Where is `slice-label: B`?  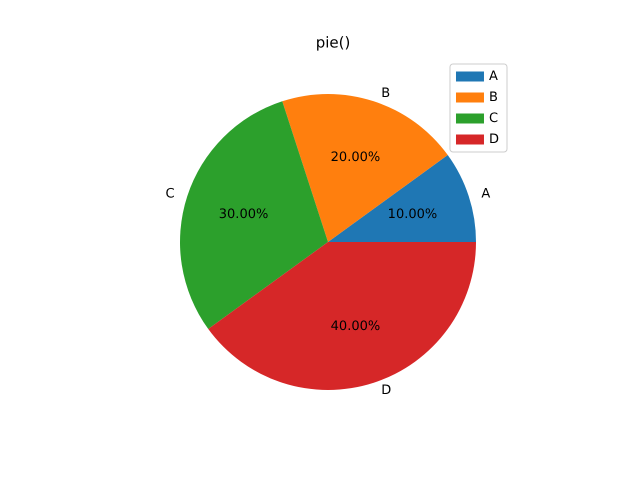
slice-label: B is located at coordinates (385, 94).